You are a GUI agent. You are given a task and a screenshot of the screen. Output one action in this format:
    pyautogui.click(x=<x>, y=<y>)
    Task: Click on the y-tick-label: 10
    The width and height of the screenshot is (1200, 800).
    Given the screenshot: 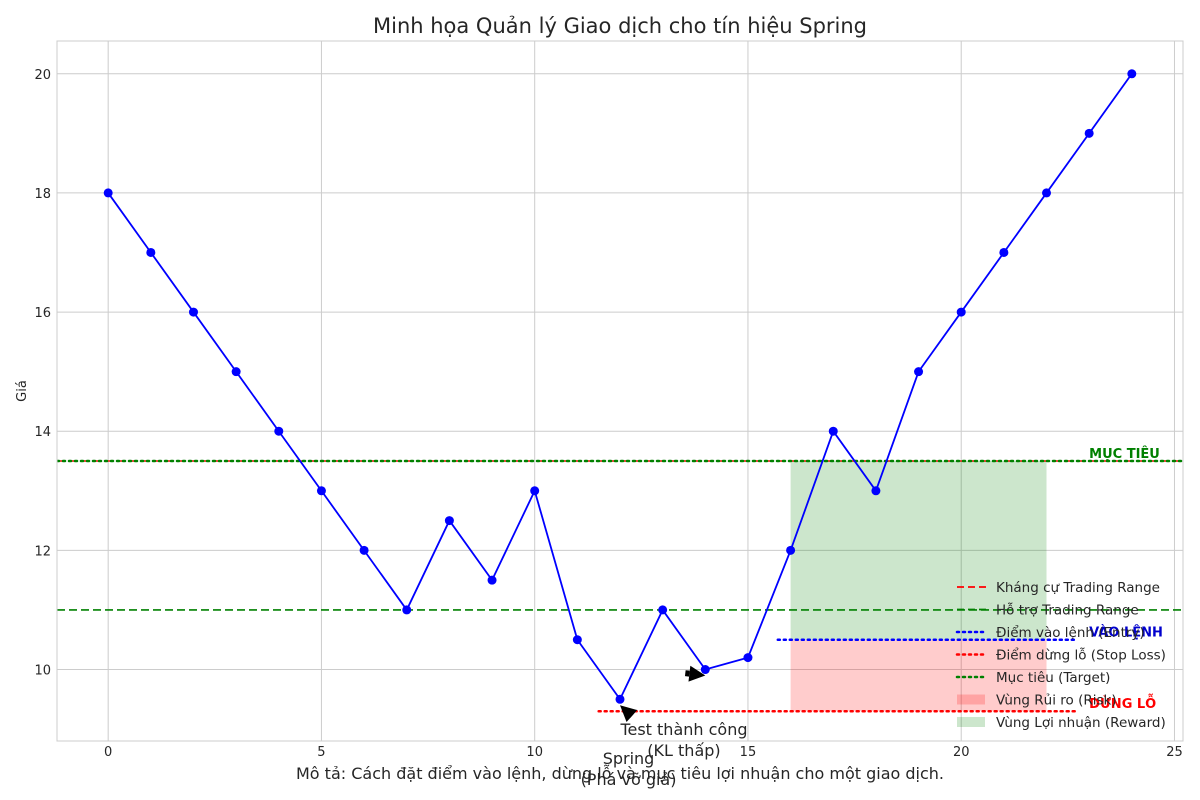 What is the action you would take?
    pyautogui.click(x=42, y=671)
    